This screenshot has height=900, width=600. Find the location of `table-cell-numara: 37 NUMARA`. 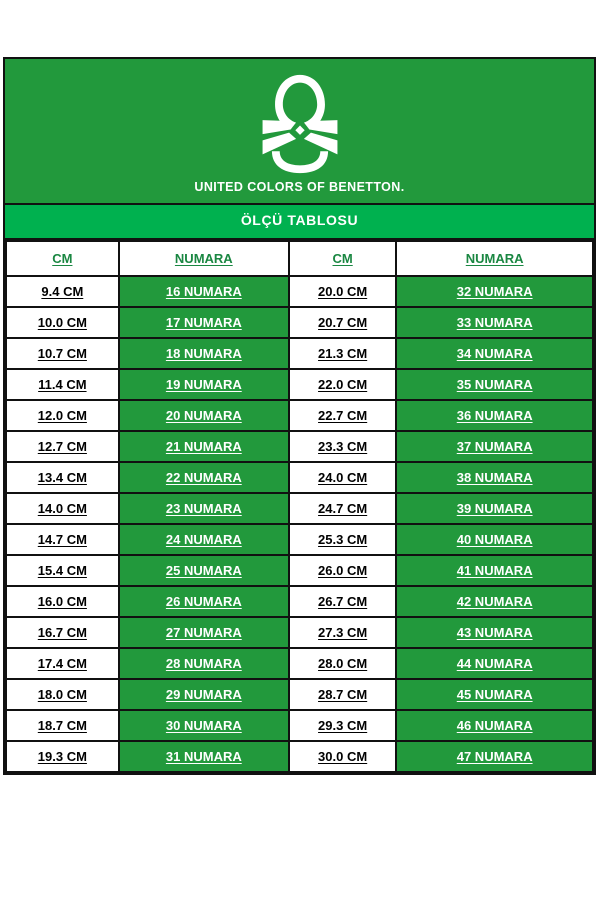

table-cell-numara: 37 NUMARA is located at coordinates (494, 446).